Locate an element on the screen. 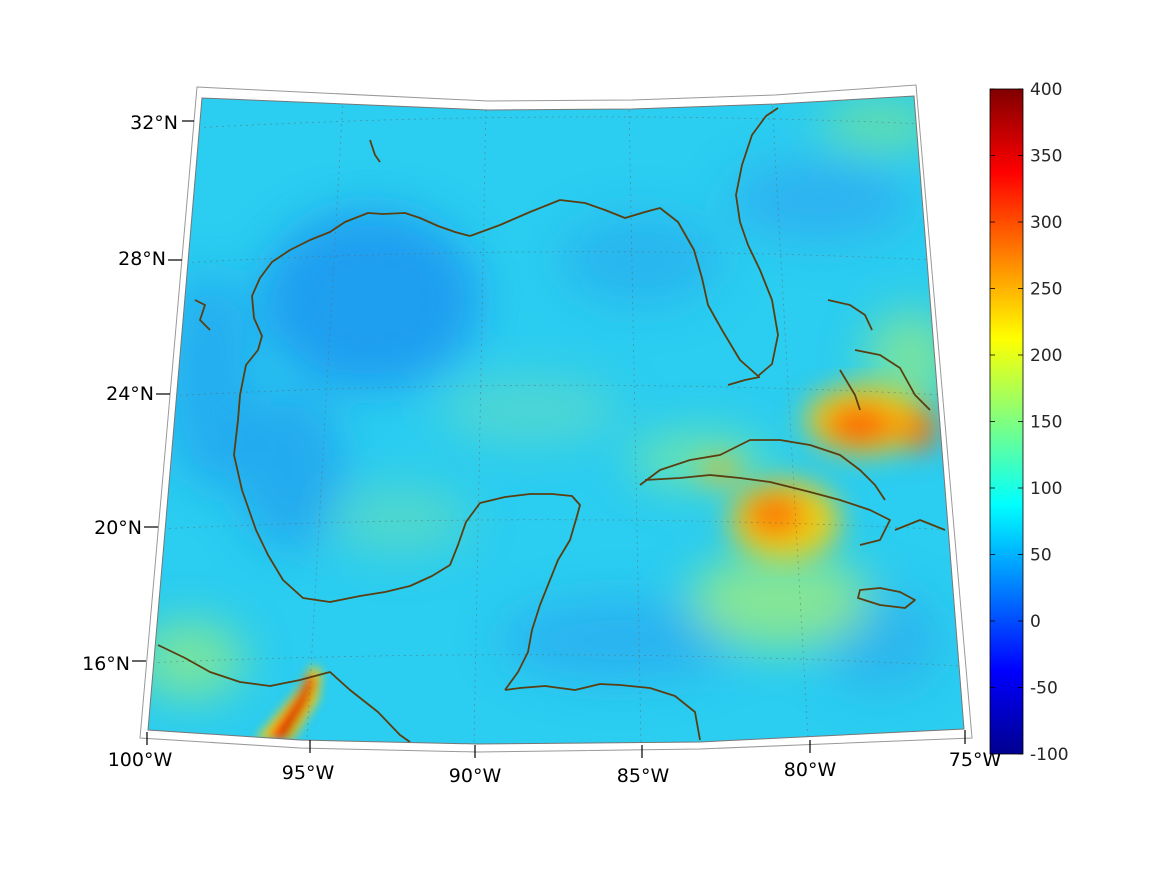  lat-label-24n: 24°N is located at coordinates (130, 394).